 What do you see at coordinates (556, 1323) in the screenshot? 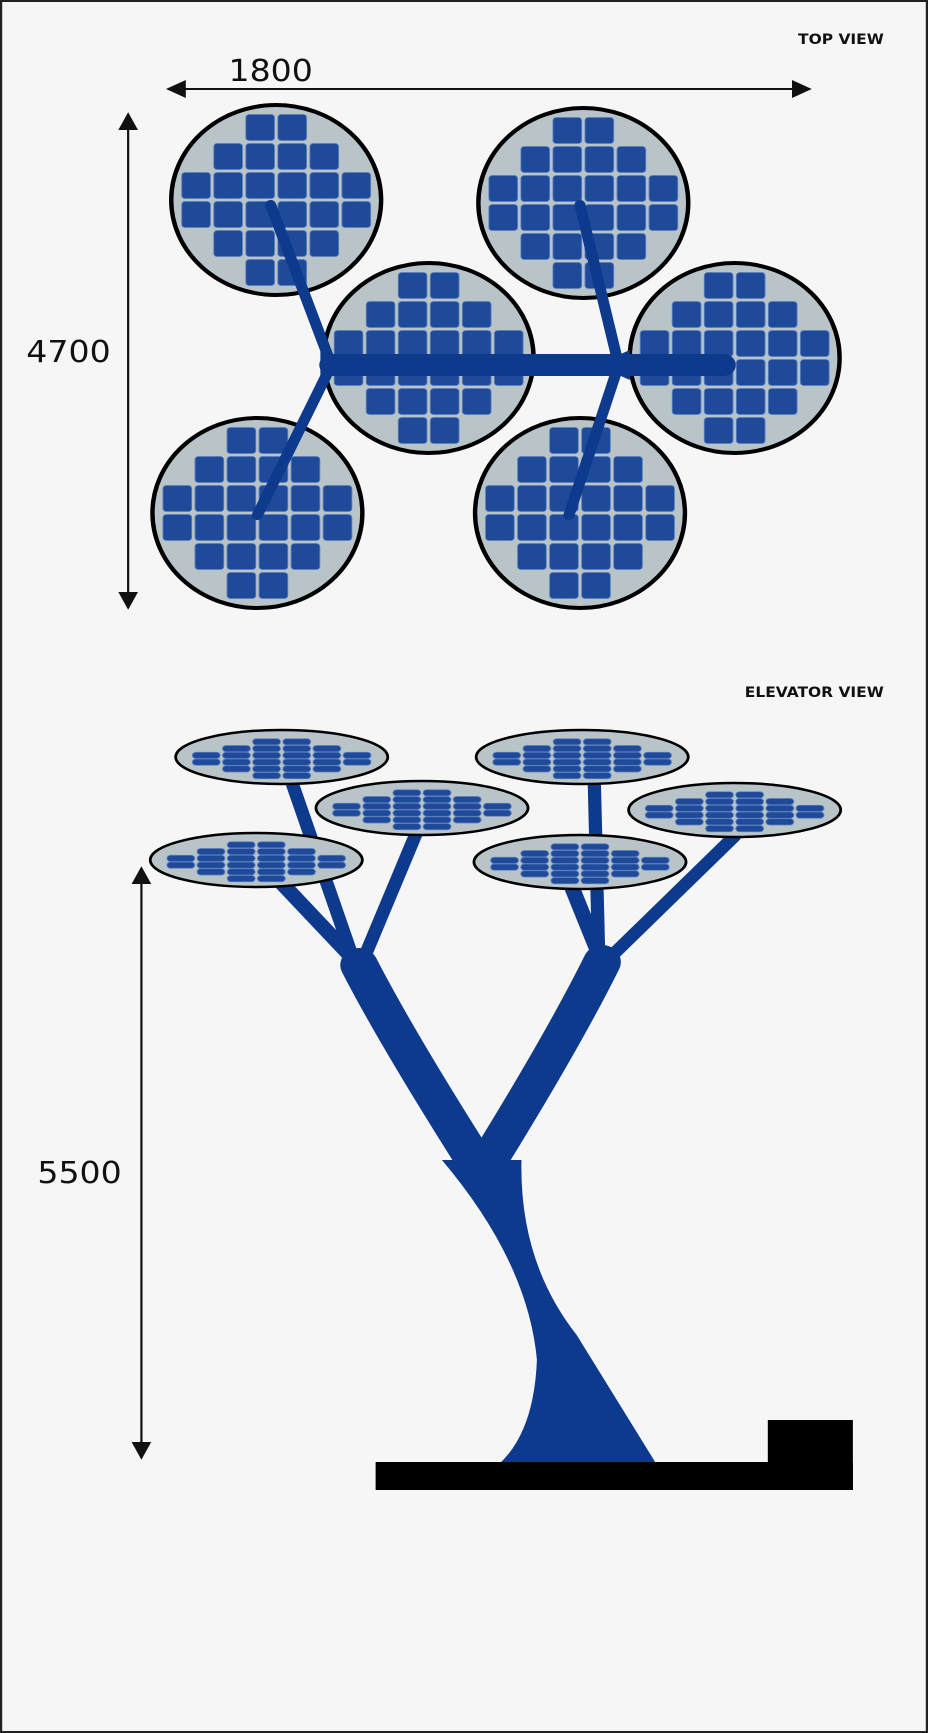
I see `trunk` at bounding box center [556, 1323].